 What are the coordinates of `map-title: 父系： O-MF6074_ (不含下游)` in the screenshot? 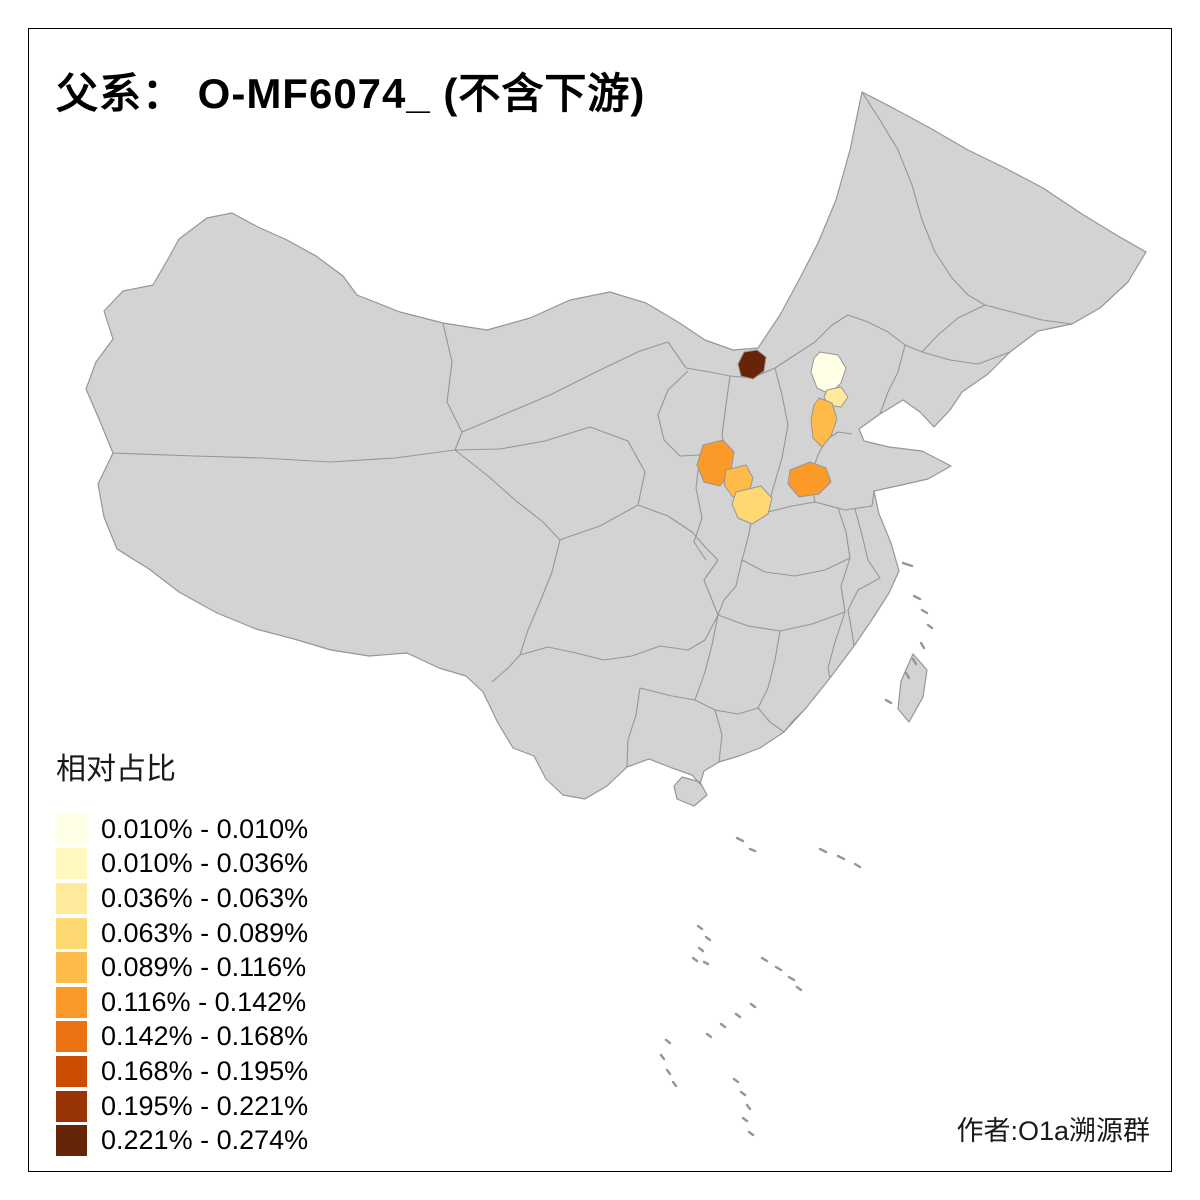 It's located at (351, 93).